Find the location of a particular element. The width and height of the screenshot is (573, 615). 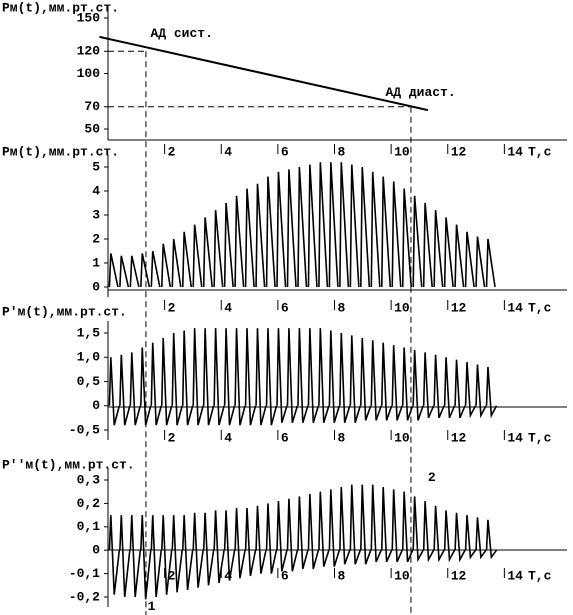

y-tick-label: 0,5 is located at coordinates (89, 381).